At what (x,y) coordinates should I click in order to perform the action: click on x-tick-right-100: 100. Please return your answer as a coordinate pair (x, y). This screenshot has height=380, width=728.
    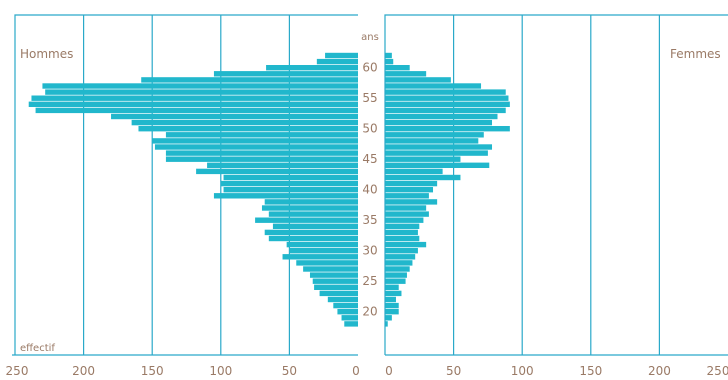
    Looking at the image, I should click on (522, 371).